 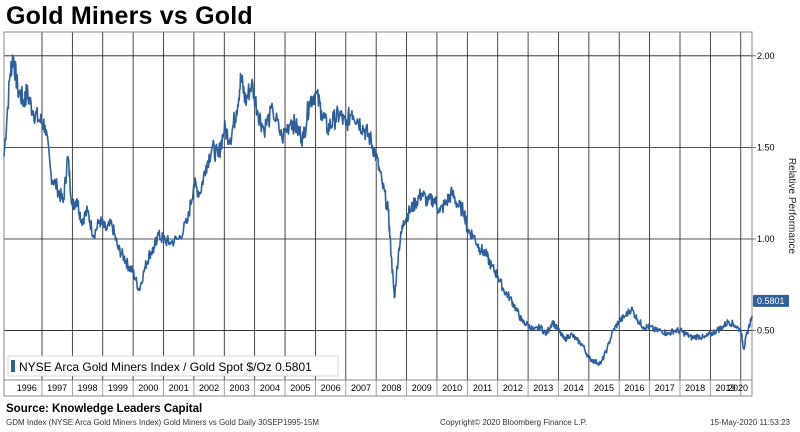 I want to click on x-tick-label: 2004, so click(x=270, y=388).